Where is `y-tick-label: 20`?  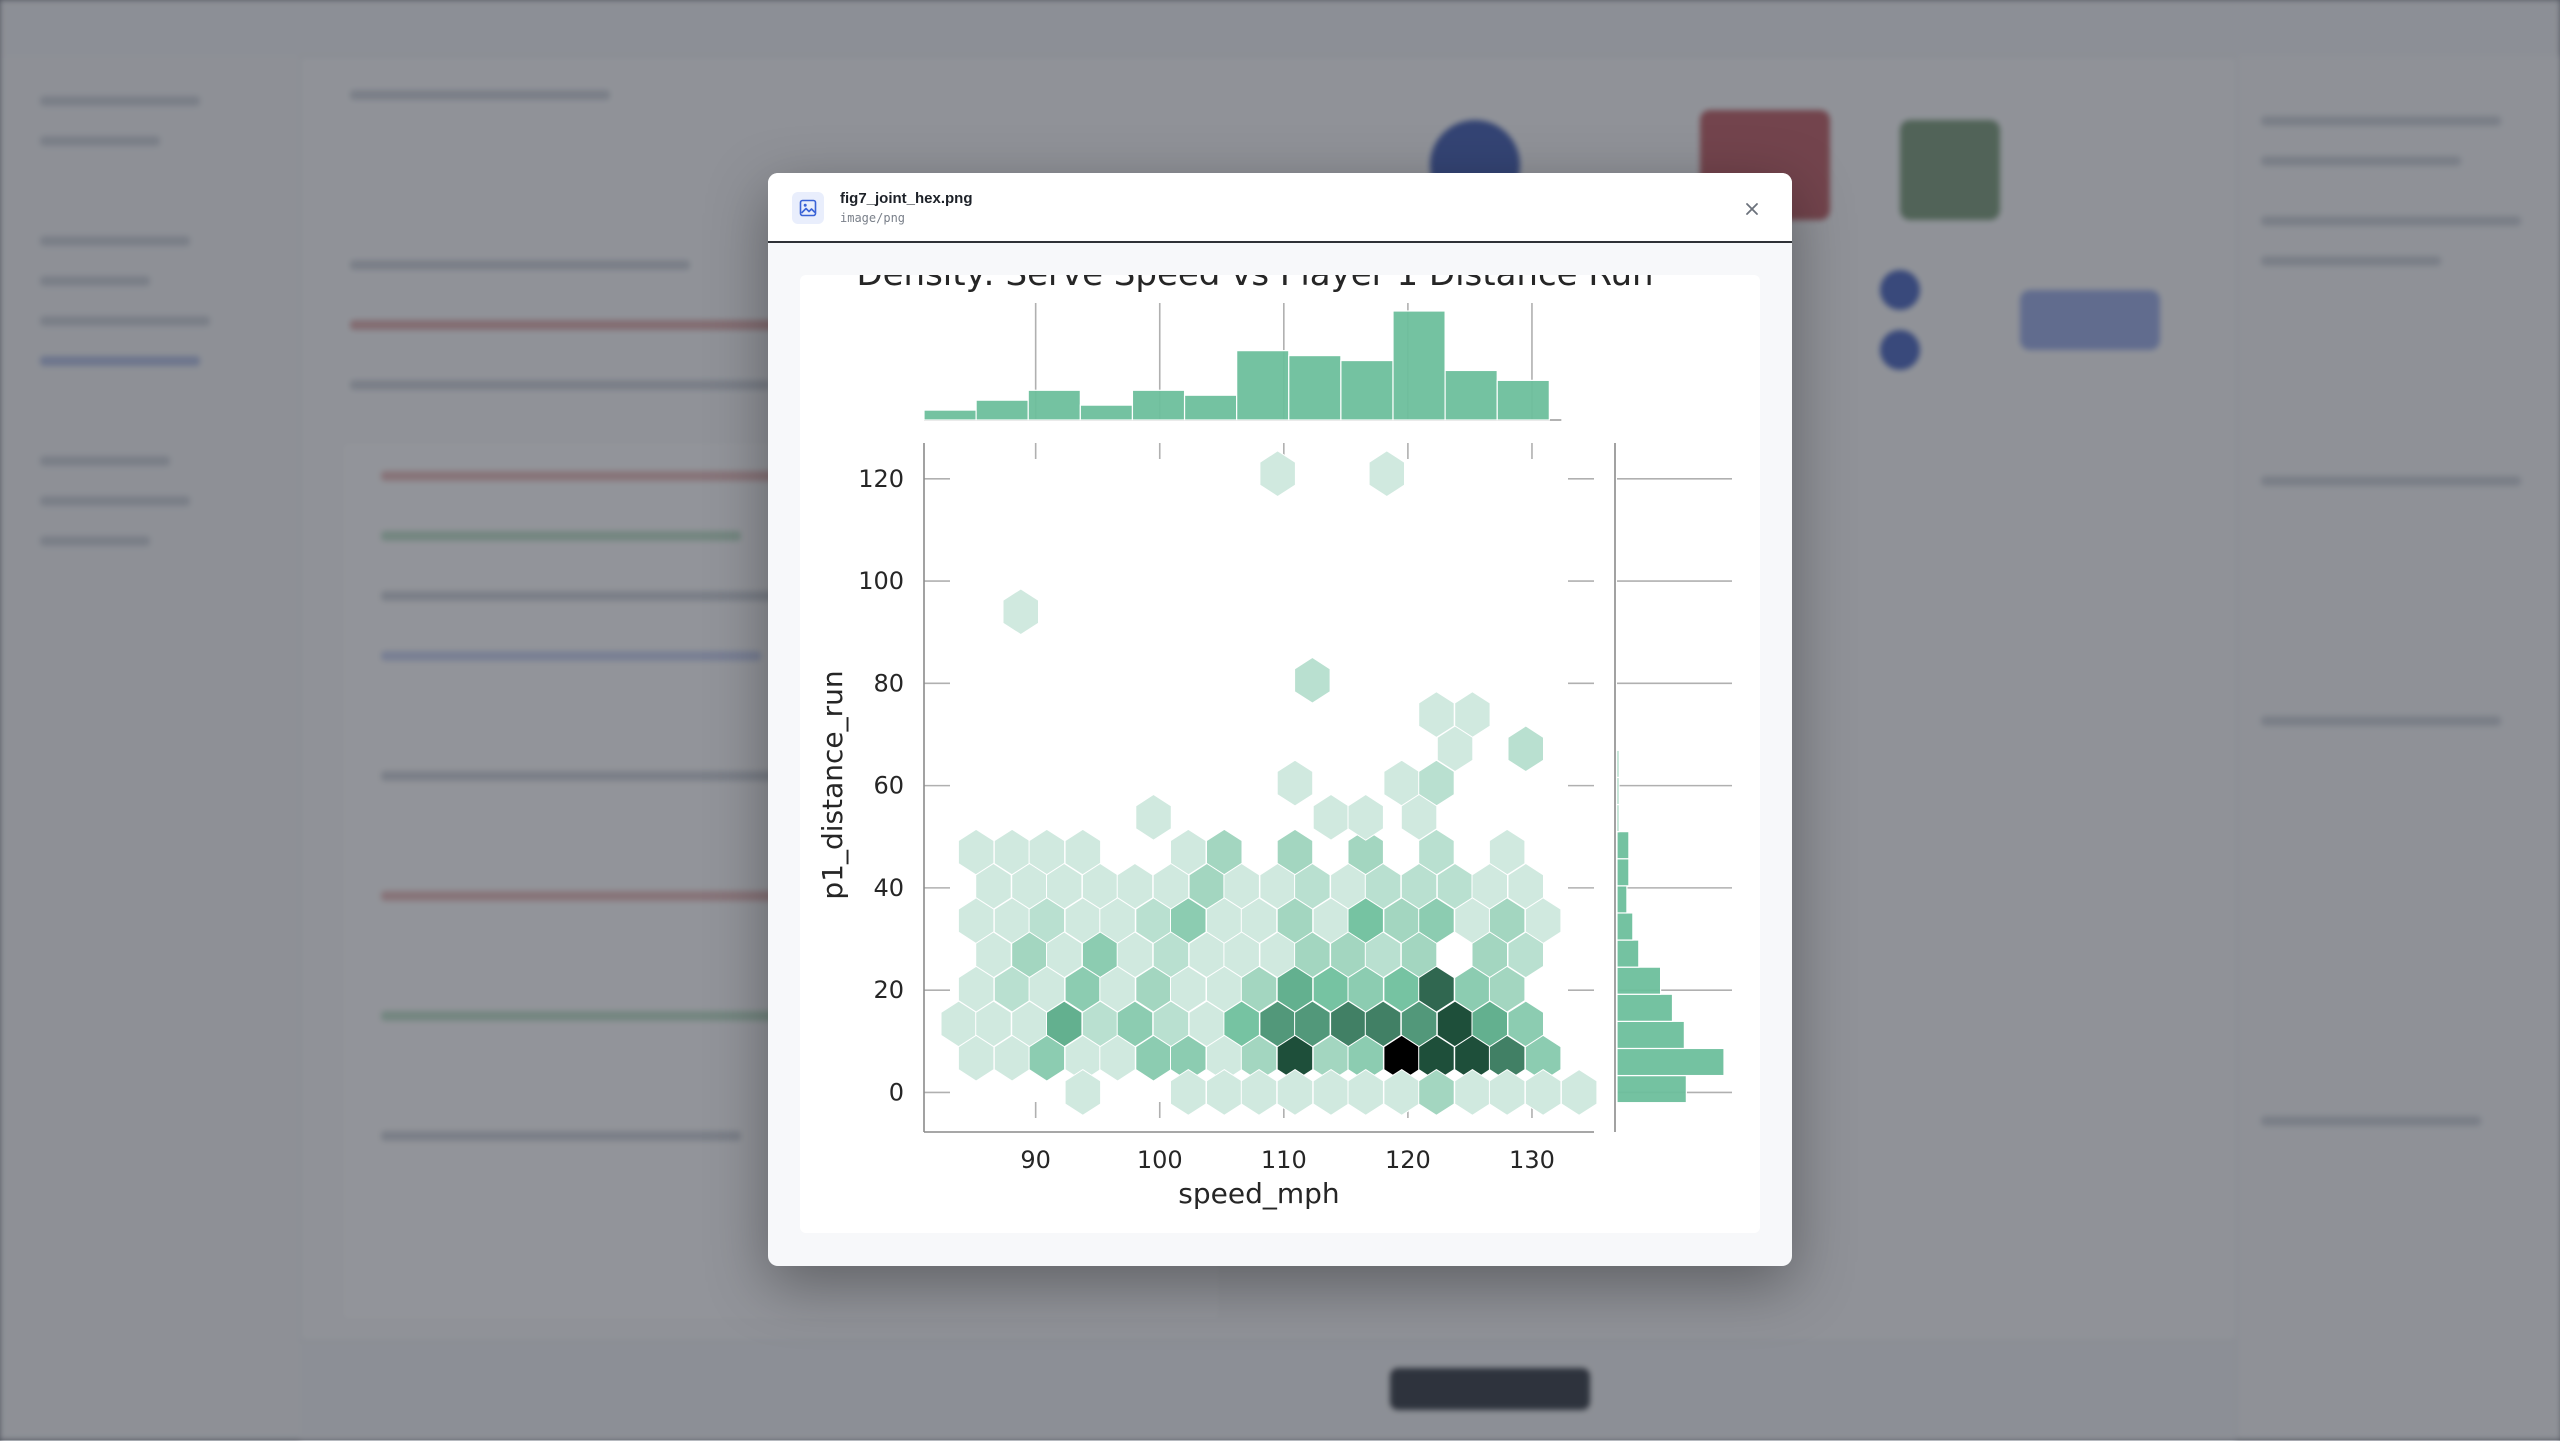 y-tick-label: 20 is located at coordinates (888, 990).